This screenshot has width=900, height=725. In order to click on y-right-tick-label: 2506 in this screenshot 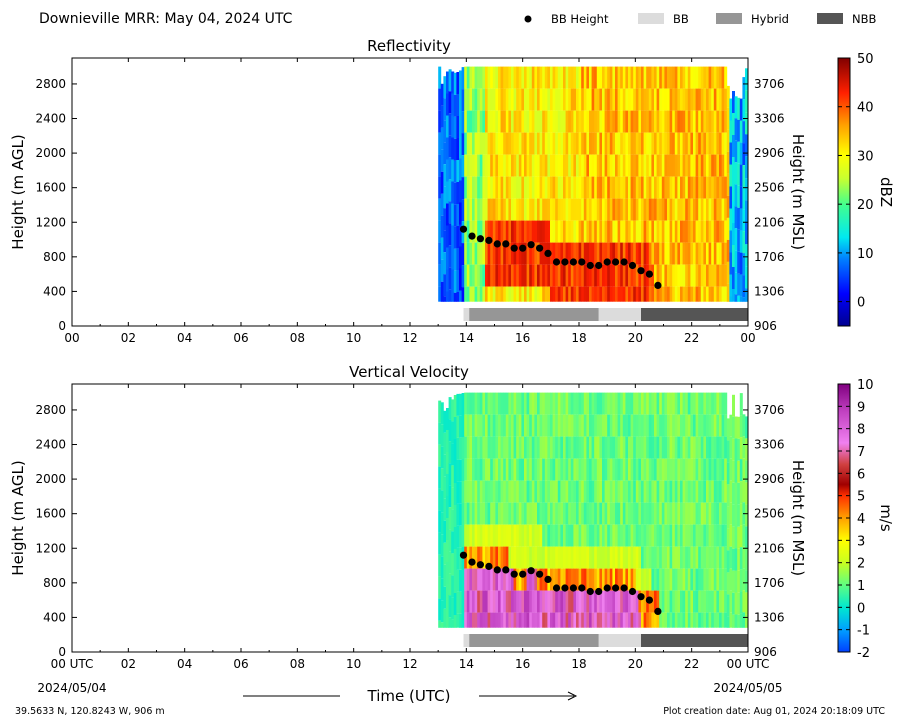, I will do `click(769, 514)`.